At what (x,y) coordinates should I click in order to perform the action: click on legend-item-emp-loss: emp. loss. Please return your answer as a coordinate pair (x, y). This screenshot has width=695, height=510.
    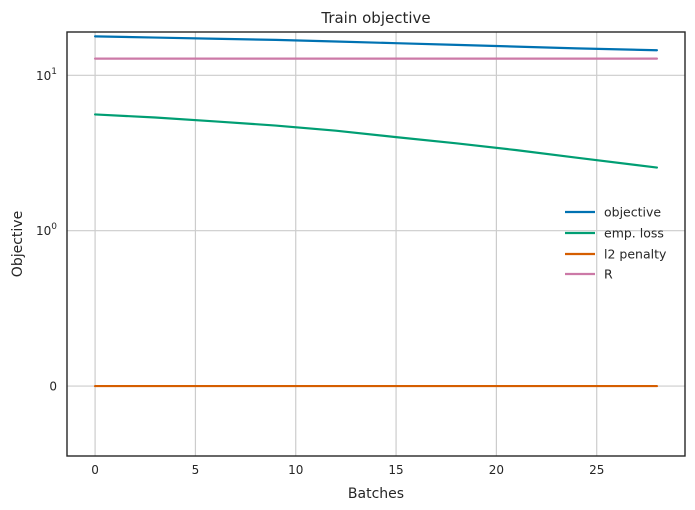
    Looking at the image, I should click on (614, 233).